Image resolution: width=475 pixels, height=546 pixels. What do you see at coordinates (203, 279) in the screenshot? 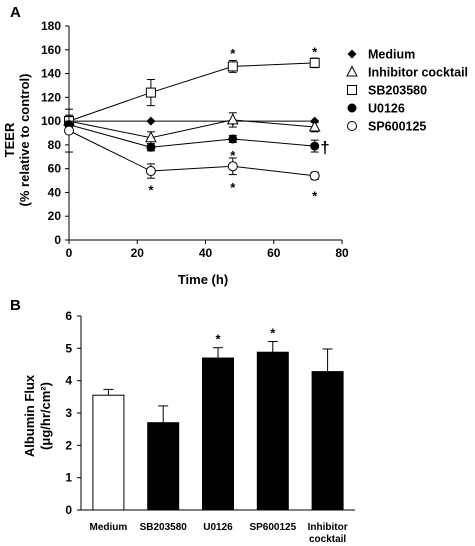
I see `panel-a-x-label: Time (h)` at bounding box center [203, 279].